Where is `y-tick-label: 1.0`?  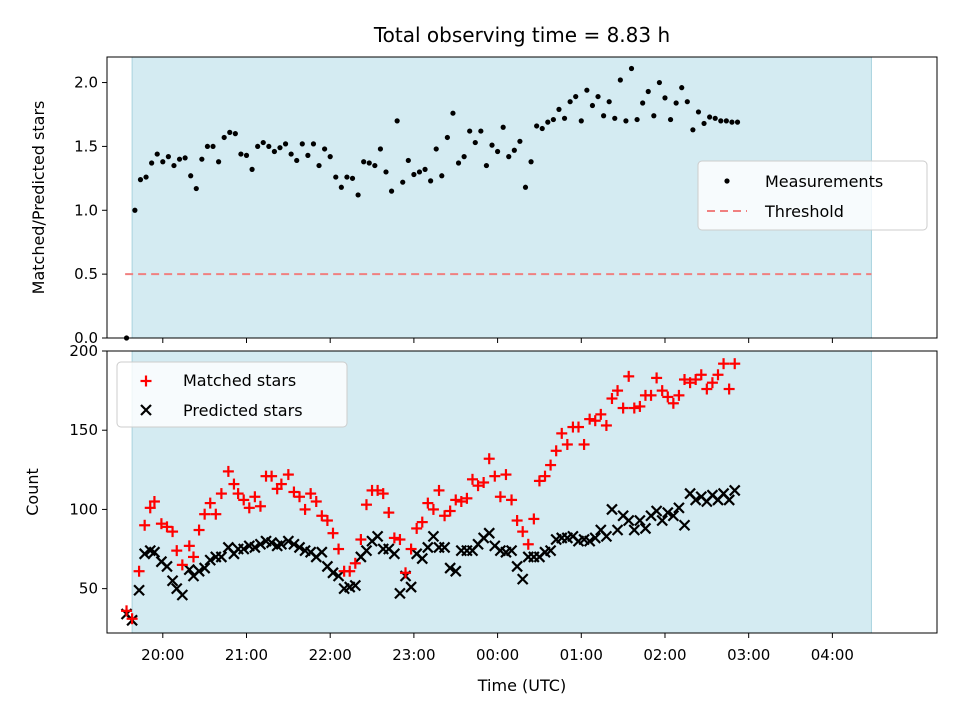
y-tick-label: 1.0 is located at coordinates (86, 210).